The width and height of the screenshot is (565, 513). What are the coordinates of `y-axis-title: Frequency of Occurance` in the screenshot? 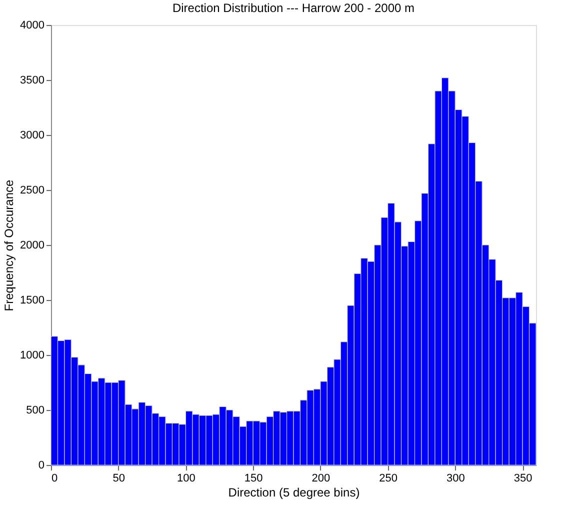 It's located at (9, 245).